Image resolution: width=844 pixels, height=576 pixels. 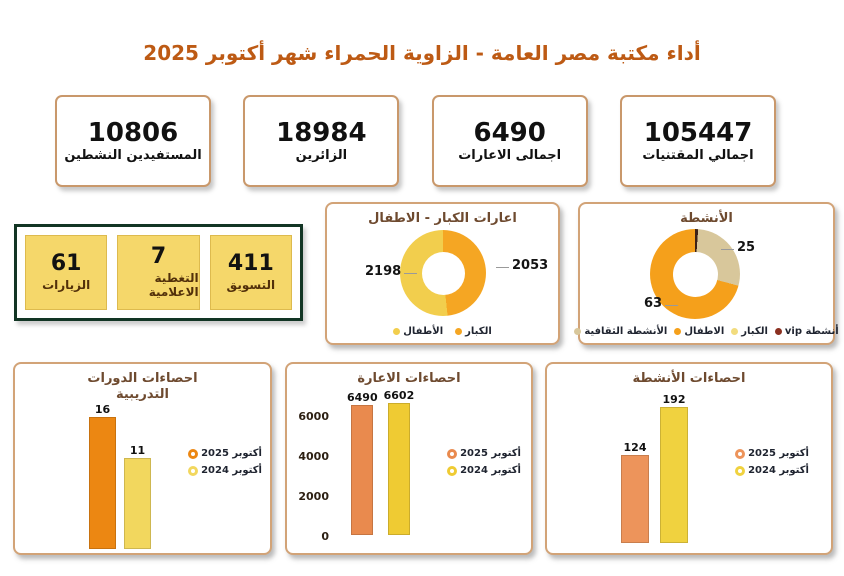 I want to click on kpi-visits: 61 الزيارات, so click(x=66, y=272).